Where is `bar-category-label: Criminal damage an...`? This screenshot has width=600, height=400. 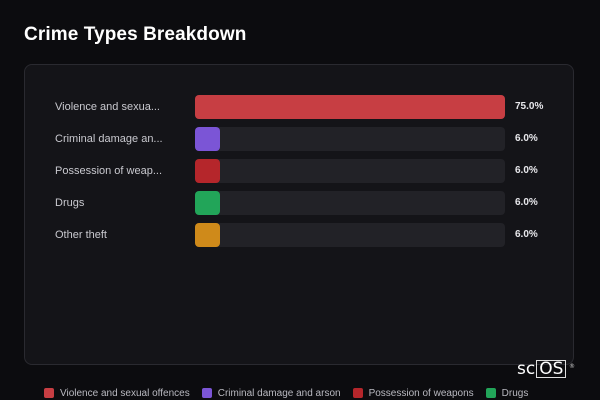
bar-category-label: Criminal damage an... is located at coordinates (109, 139).